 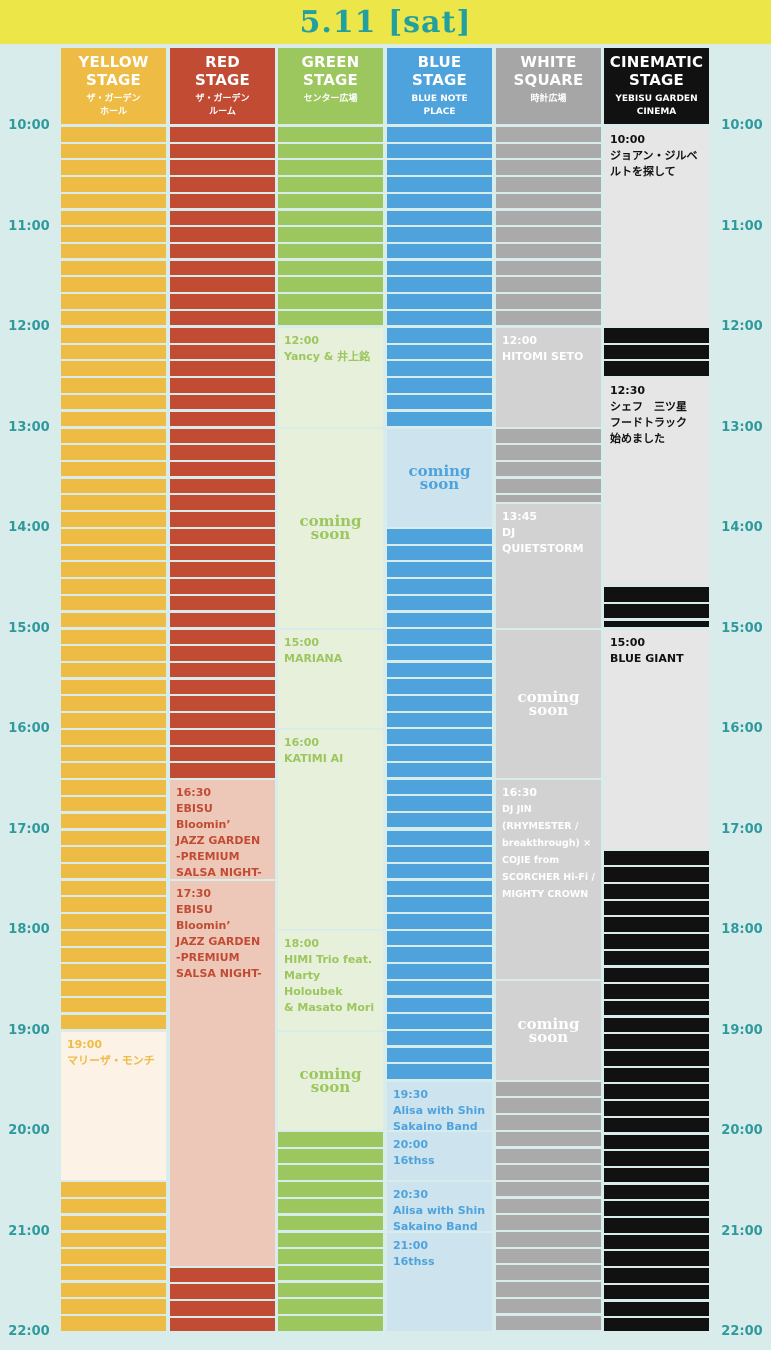 I want to click on time-label-right: 10:00, so click(x=742, y=125).